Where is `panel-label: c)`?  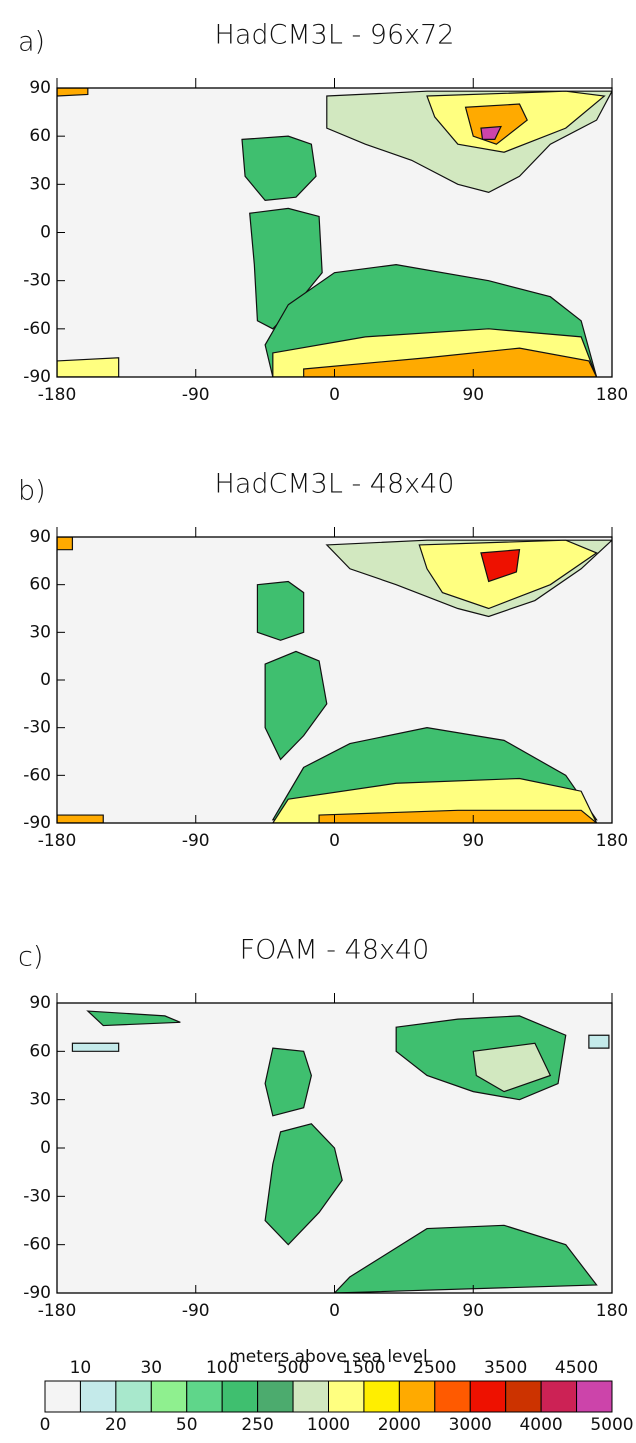
panel-label: c) is located at coordinates (30, 957).